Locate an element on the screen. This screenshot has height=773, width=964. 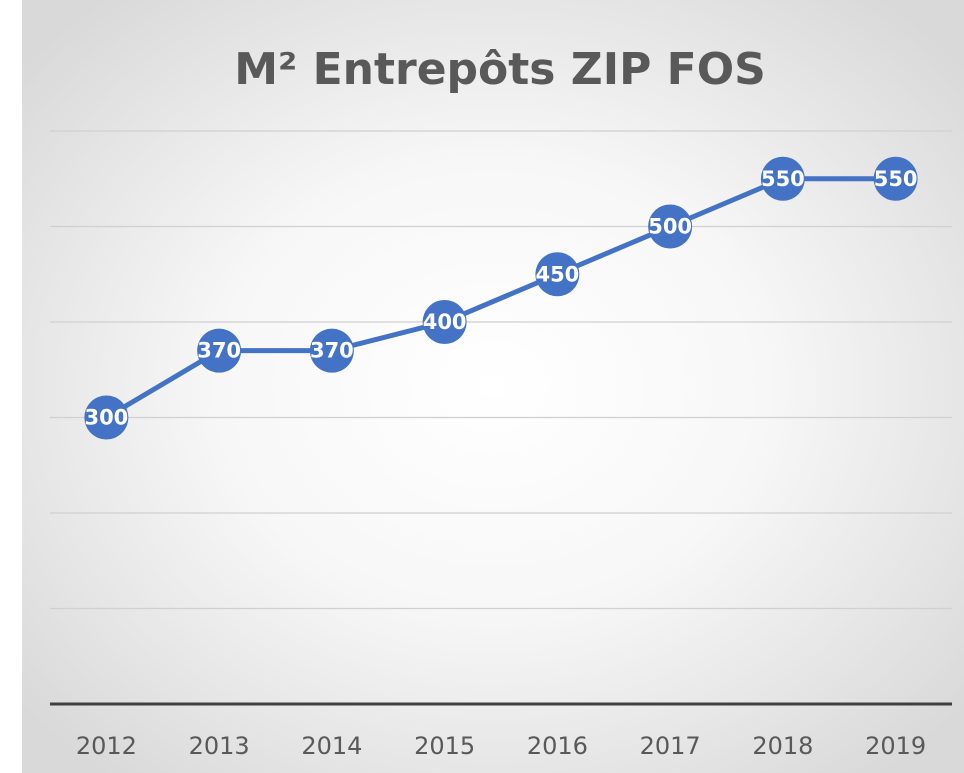
x-tick-label: 2012 is located at coordinates (106, 746).